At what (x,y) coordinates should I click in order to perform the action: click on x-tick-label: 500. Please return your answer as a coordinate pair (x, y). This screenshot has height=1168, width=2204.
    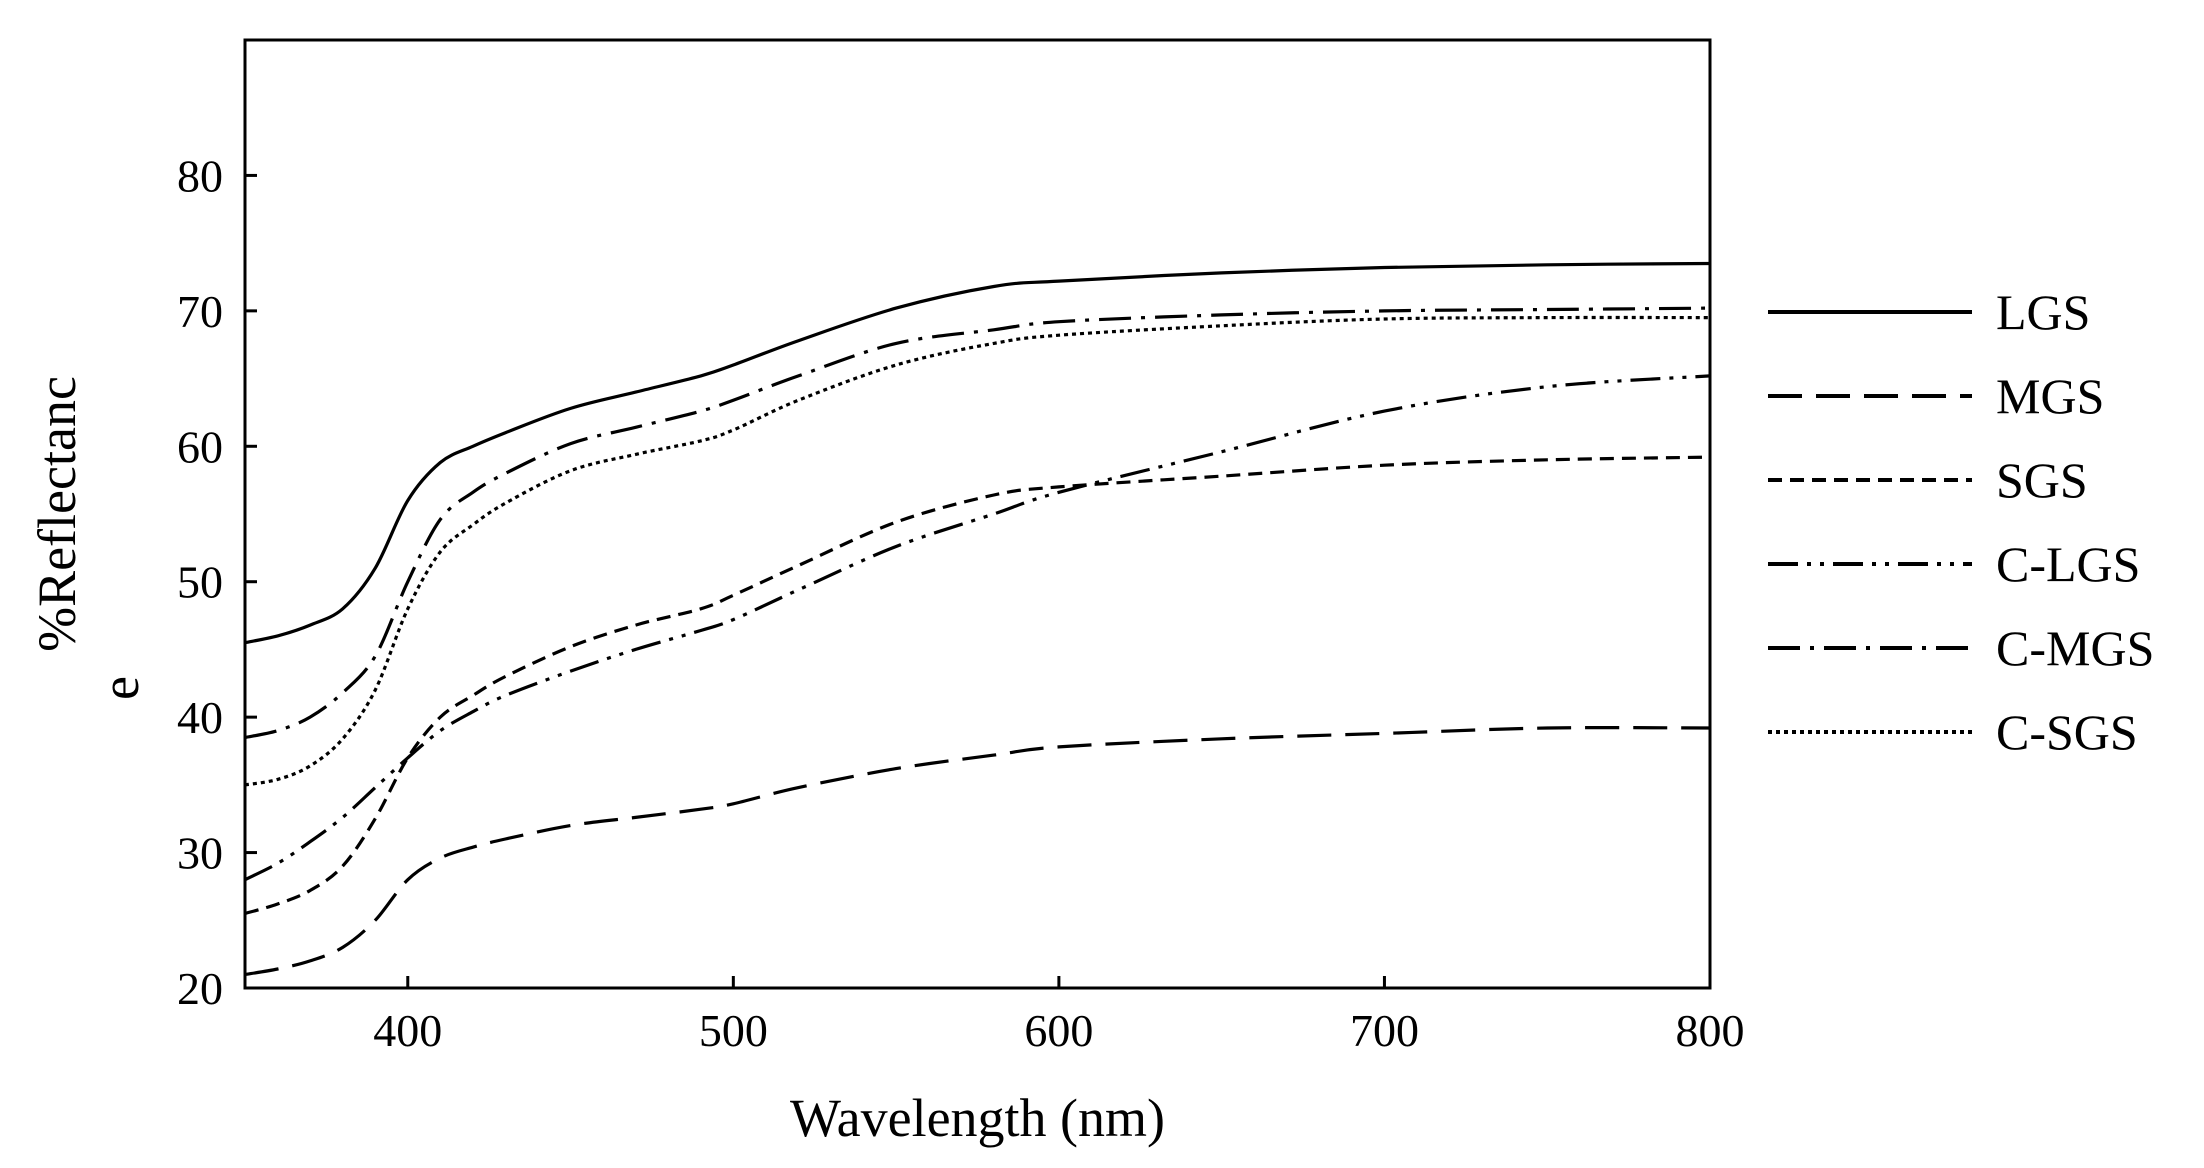
    Looking at the image, I should click on (733, 1030).